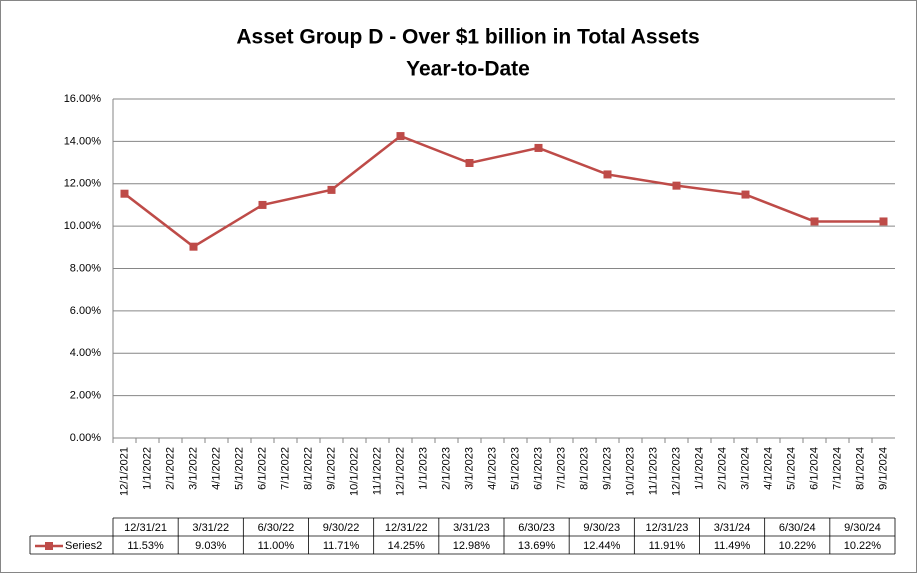  Describe the element at coordinates (471, 528) in the screenshot. I see `table-header: 3/31/23` at that location.